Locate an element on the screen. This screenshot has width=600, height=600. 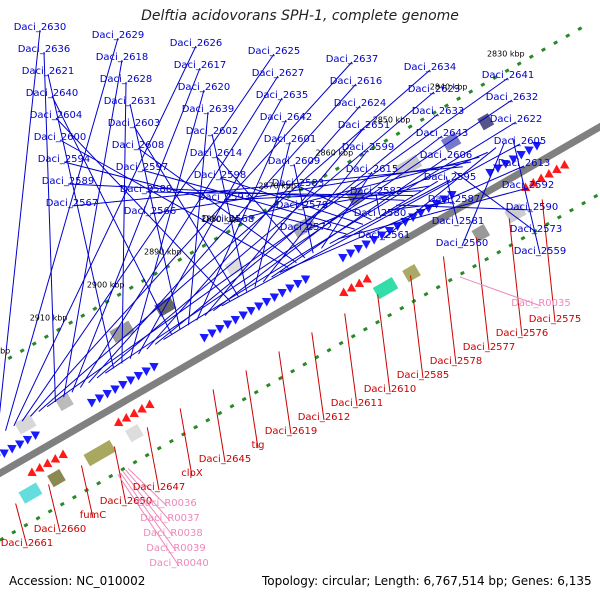
gene-label: Daci_2581 is located at coordinates (458, 221).